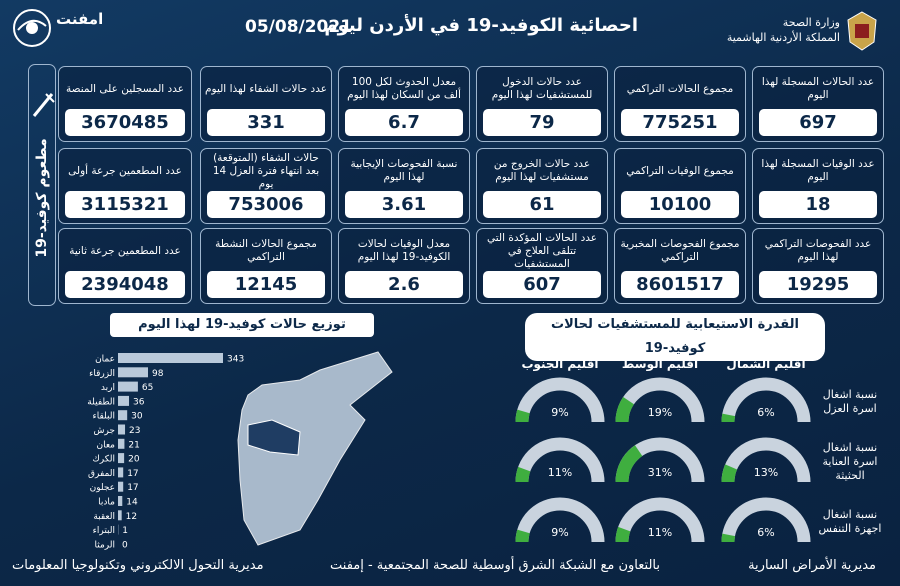 The height and width of the screenshot is (586, 900). Describe the element at coordinates (132, 503) in the screenshot. I see `bar-value: 14` at that location.